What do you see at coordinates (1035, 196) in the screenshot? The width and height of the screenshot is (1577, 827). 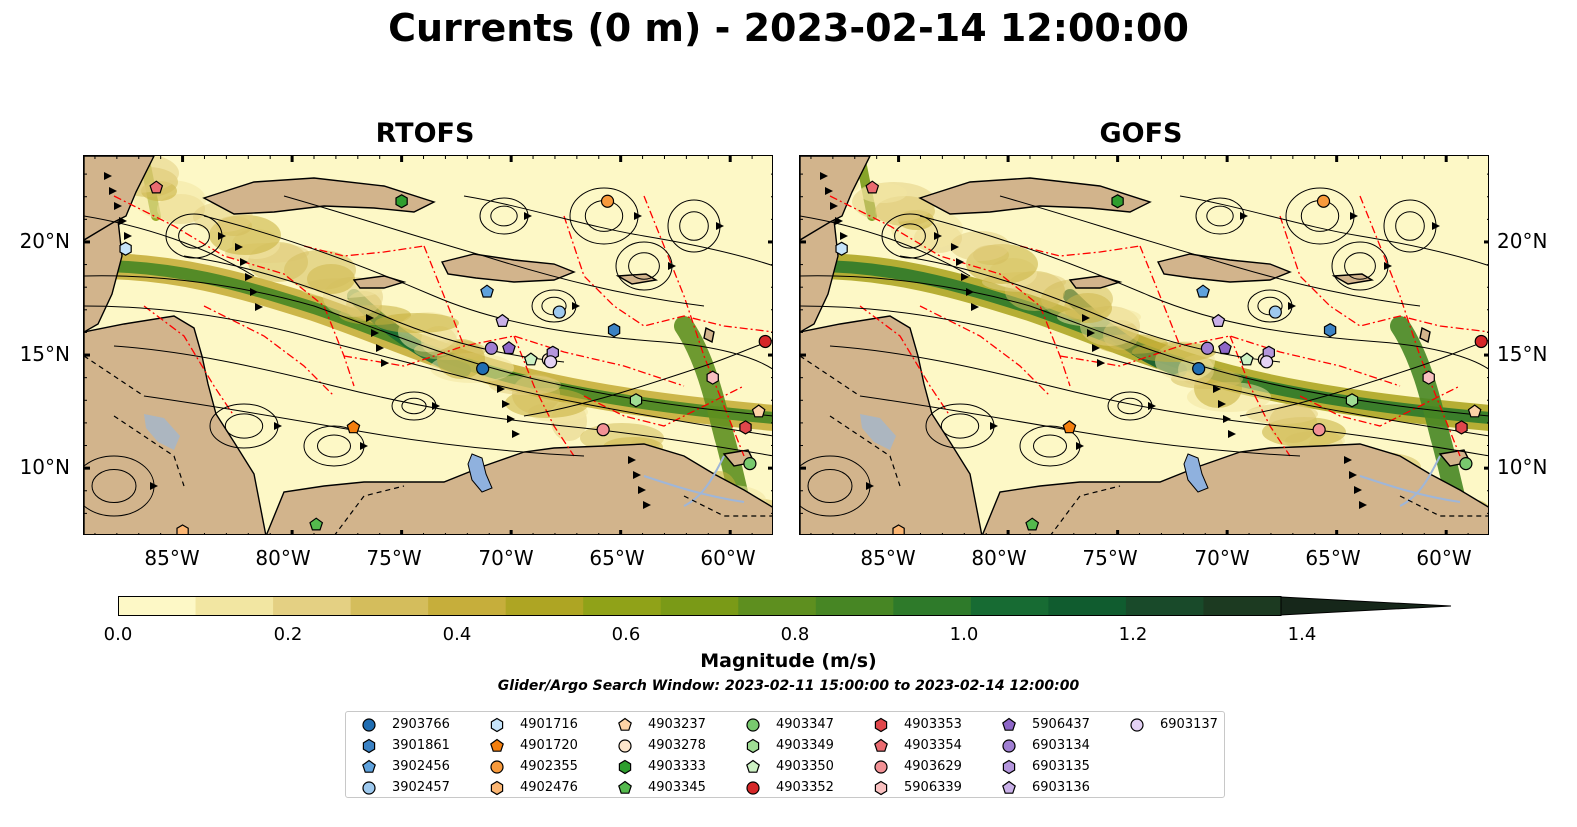 I see `cuba-land` at bounding box center [1035, 196].